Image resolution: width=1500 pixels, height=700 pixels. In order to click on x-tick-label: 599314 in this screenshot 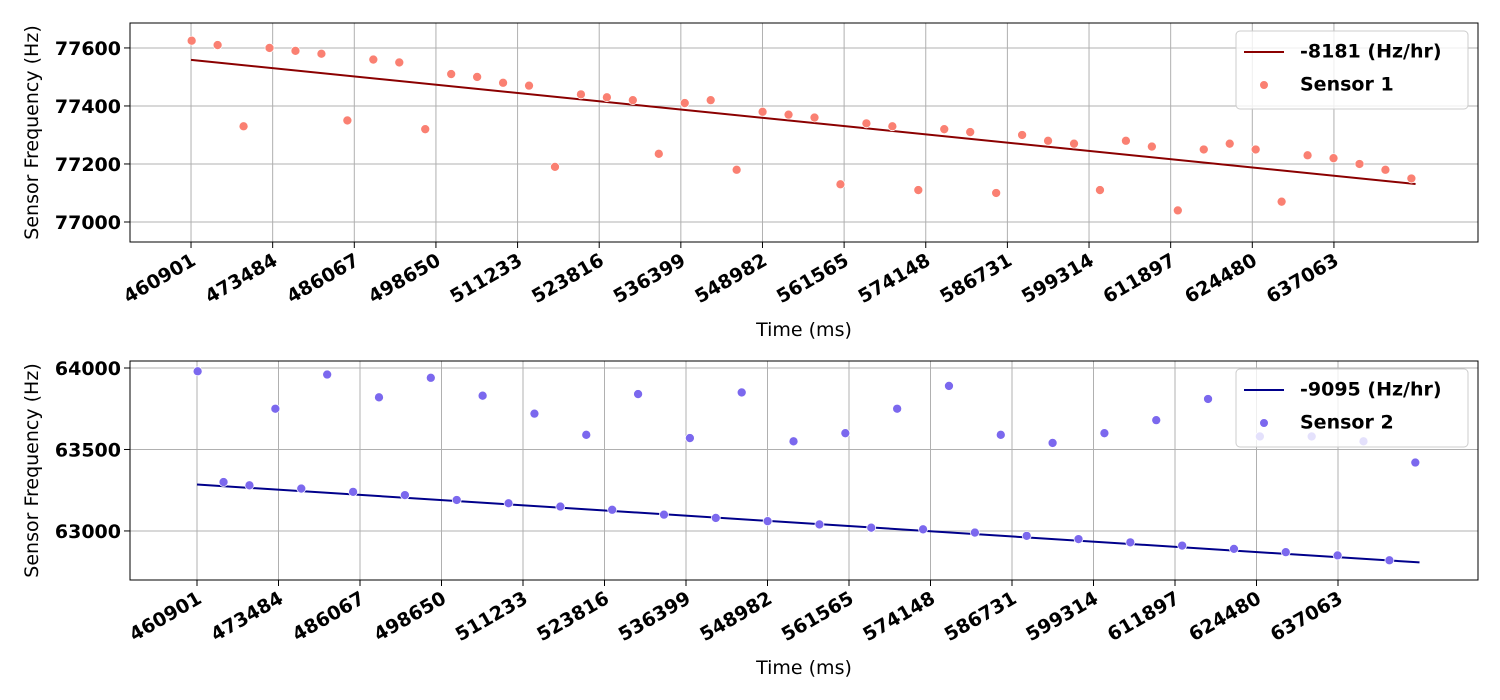, I will do `click(1058, 278)`.